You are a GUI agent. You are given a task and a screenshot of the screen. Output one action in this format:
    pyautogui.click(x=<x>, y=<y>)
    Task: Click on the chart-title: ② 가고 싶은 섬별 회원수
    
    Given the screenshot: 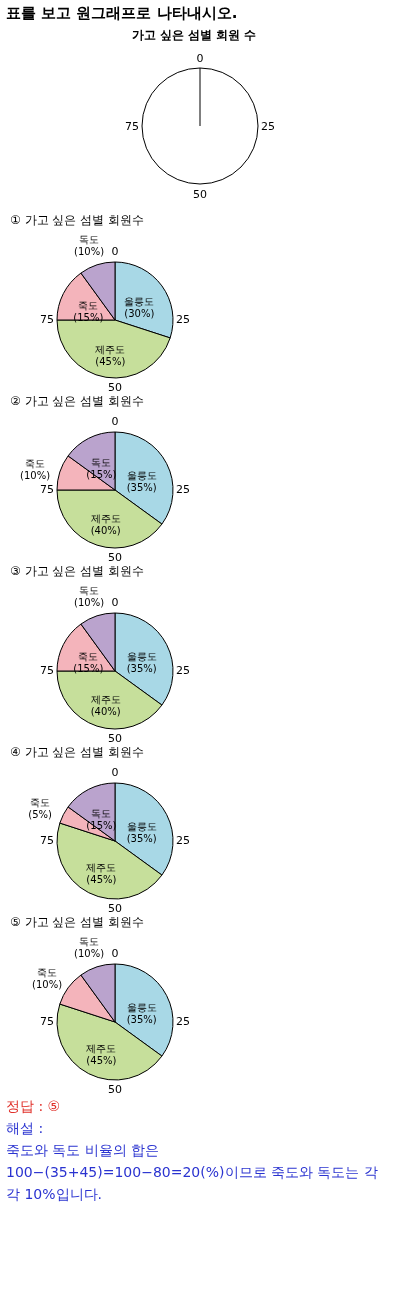 What is the action you would take?
    pyautogui.click(x=77, y=401)
    